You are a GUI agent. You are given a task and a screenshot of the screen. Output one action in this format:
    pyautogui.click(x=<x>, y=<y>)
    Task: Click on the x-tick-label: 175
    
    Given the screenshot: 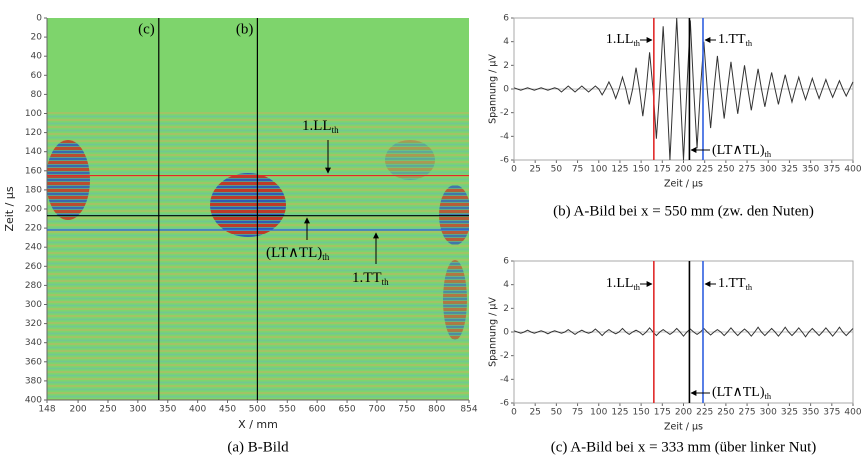 What is the action you would take?
    pyautogui.click(x=662, y=413)
    